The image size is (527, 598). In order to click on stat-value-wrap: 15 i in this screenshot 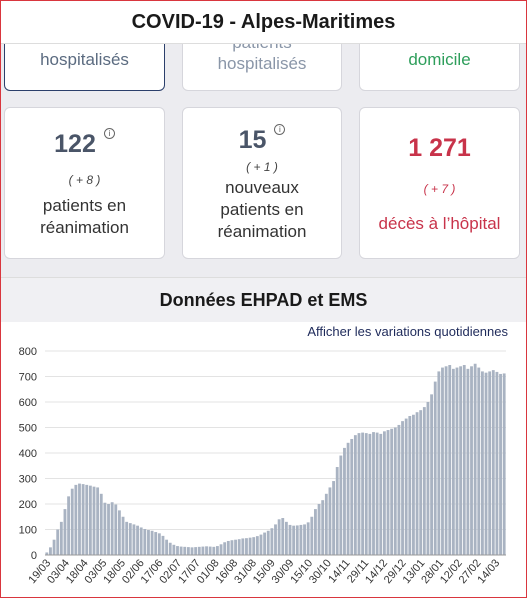, I will do `click(262, 139)`.